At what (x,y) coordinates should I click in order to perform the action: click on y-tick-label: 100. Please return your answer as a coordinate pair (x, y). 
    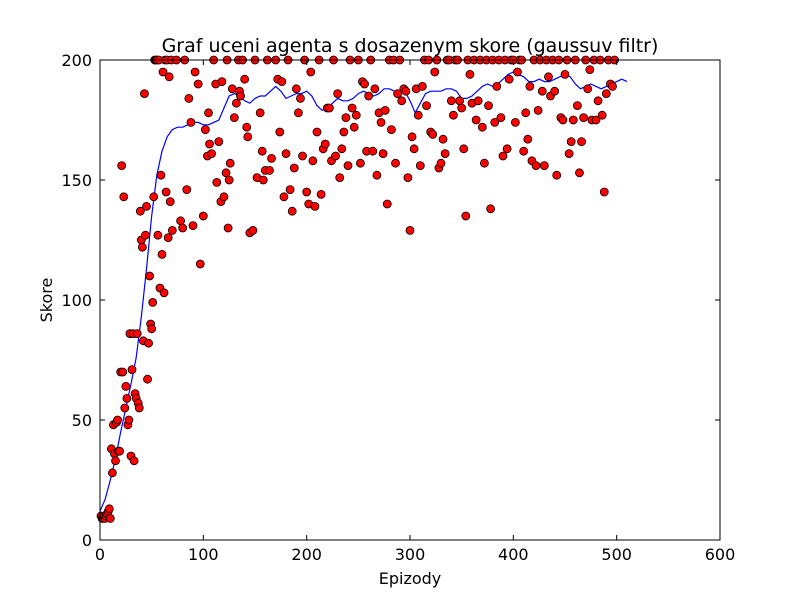
    Looking at the image, I should click on (76, 300).